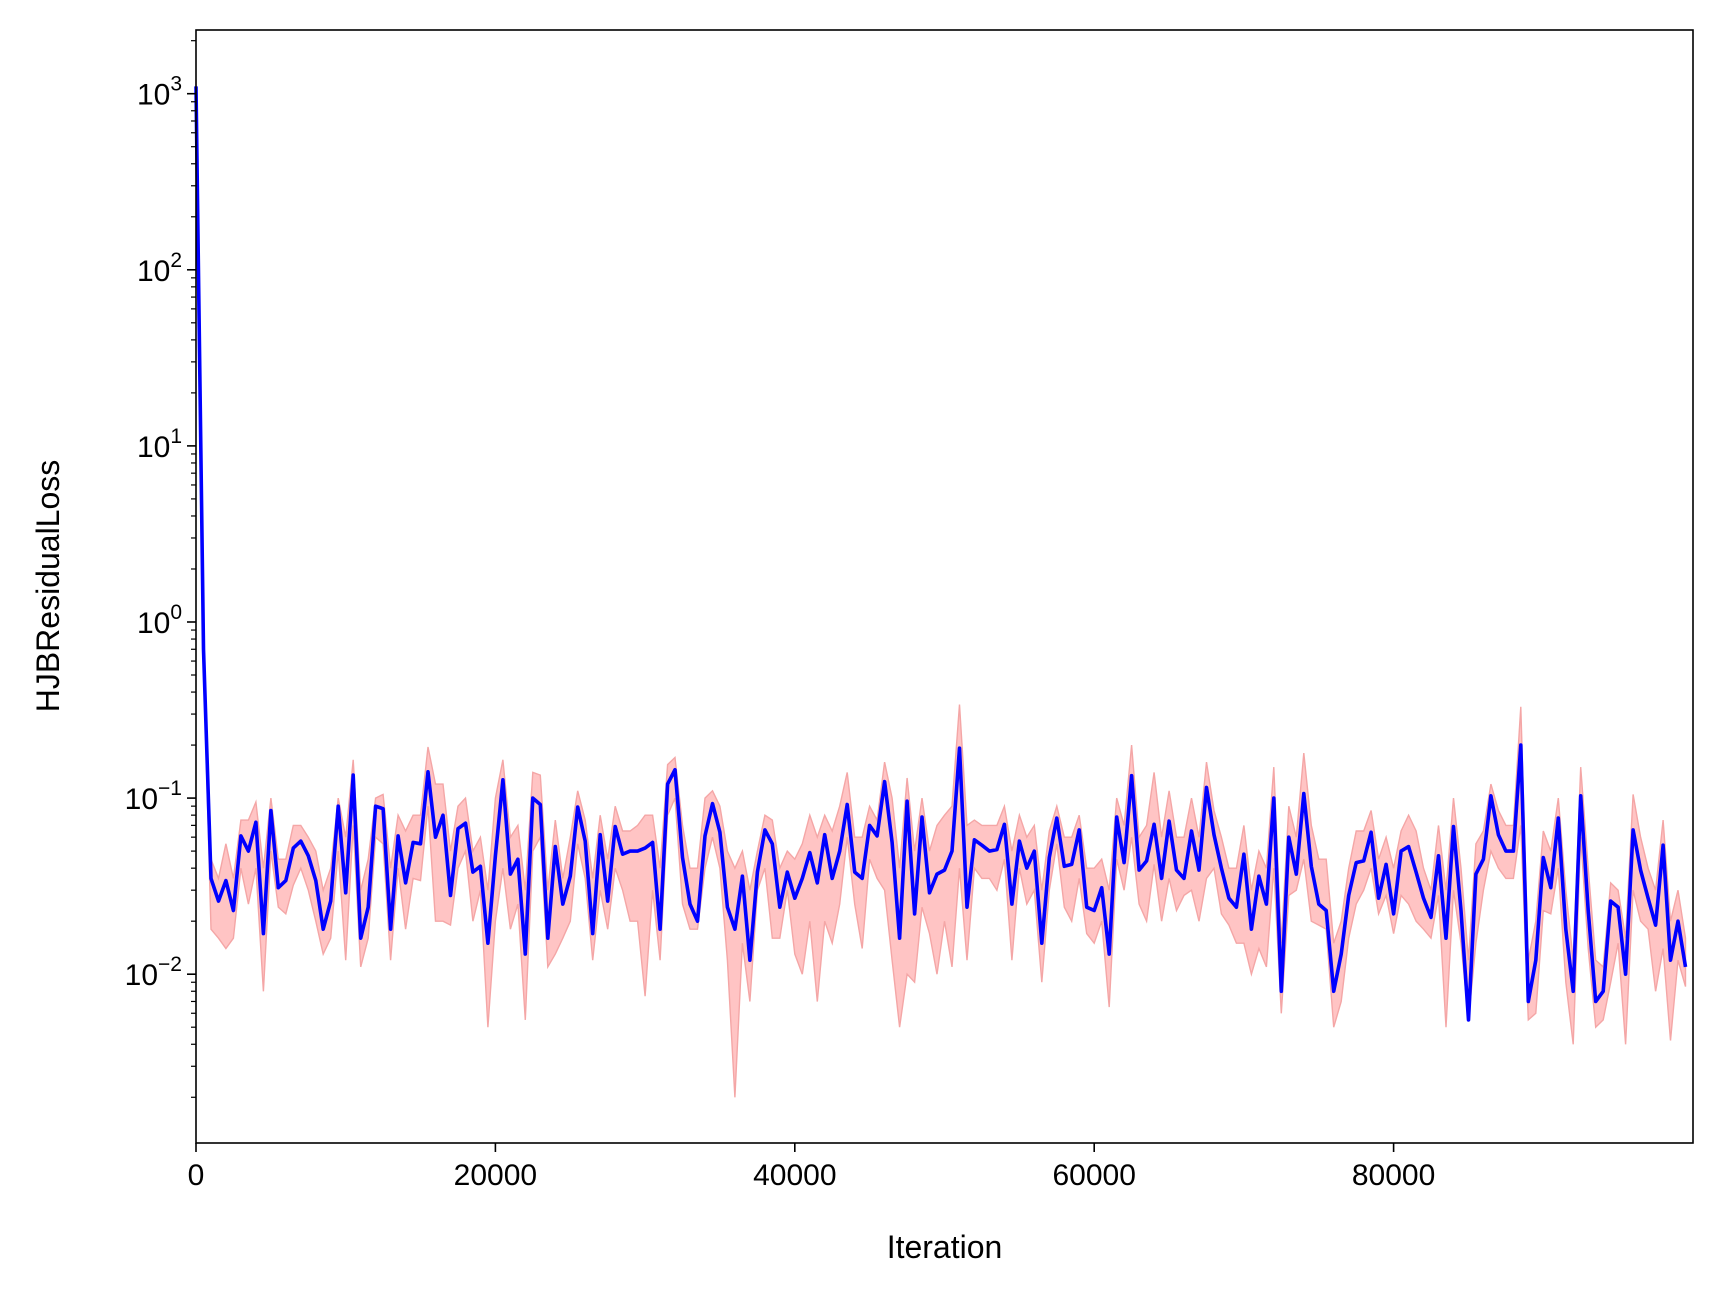  Describe the element at coordinates (1393, 1175) in the screenshot. I see `x-tick-label: 80000` at that location.